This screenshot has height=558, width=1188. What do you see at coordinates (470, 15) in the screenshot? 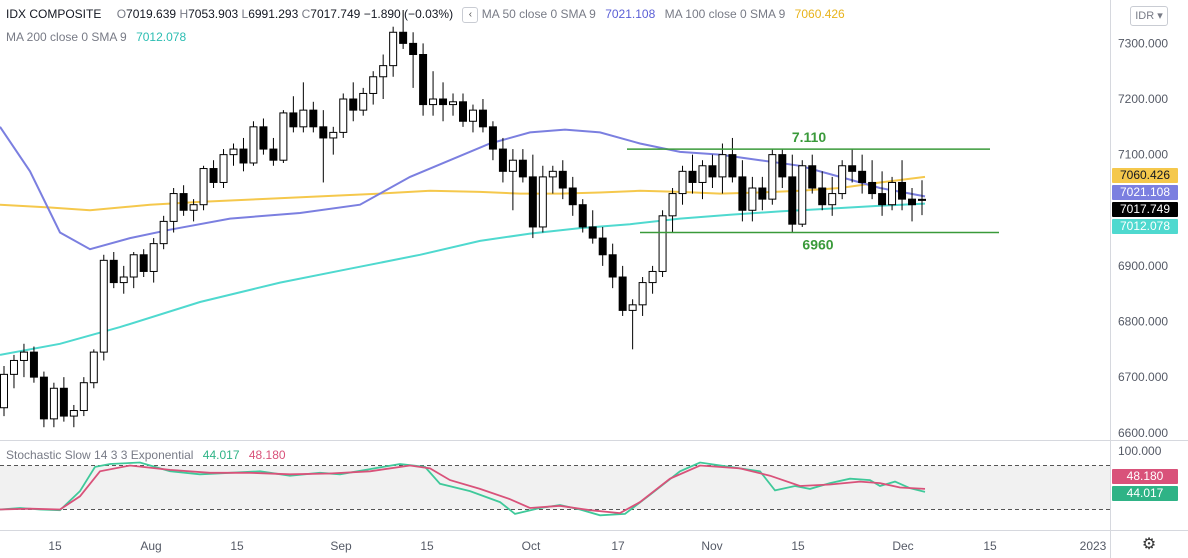
I see `collapse-legend-button: ‹` at bounding box center [470, 15].